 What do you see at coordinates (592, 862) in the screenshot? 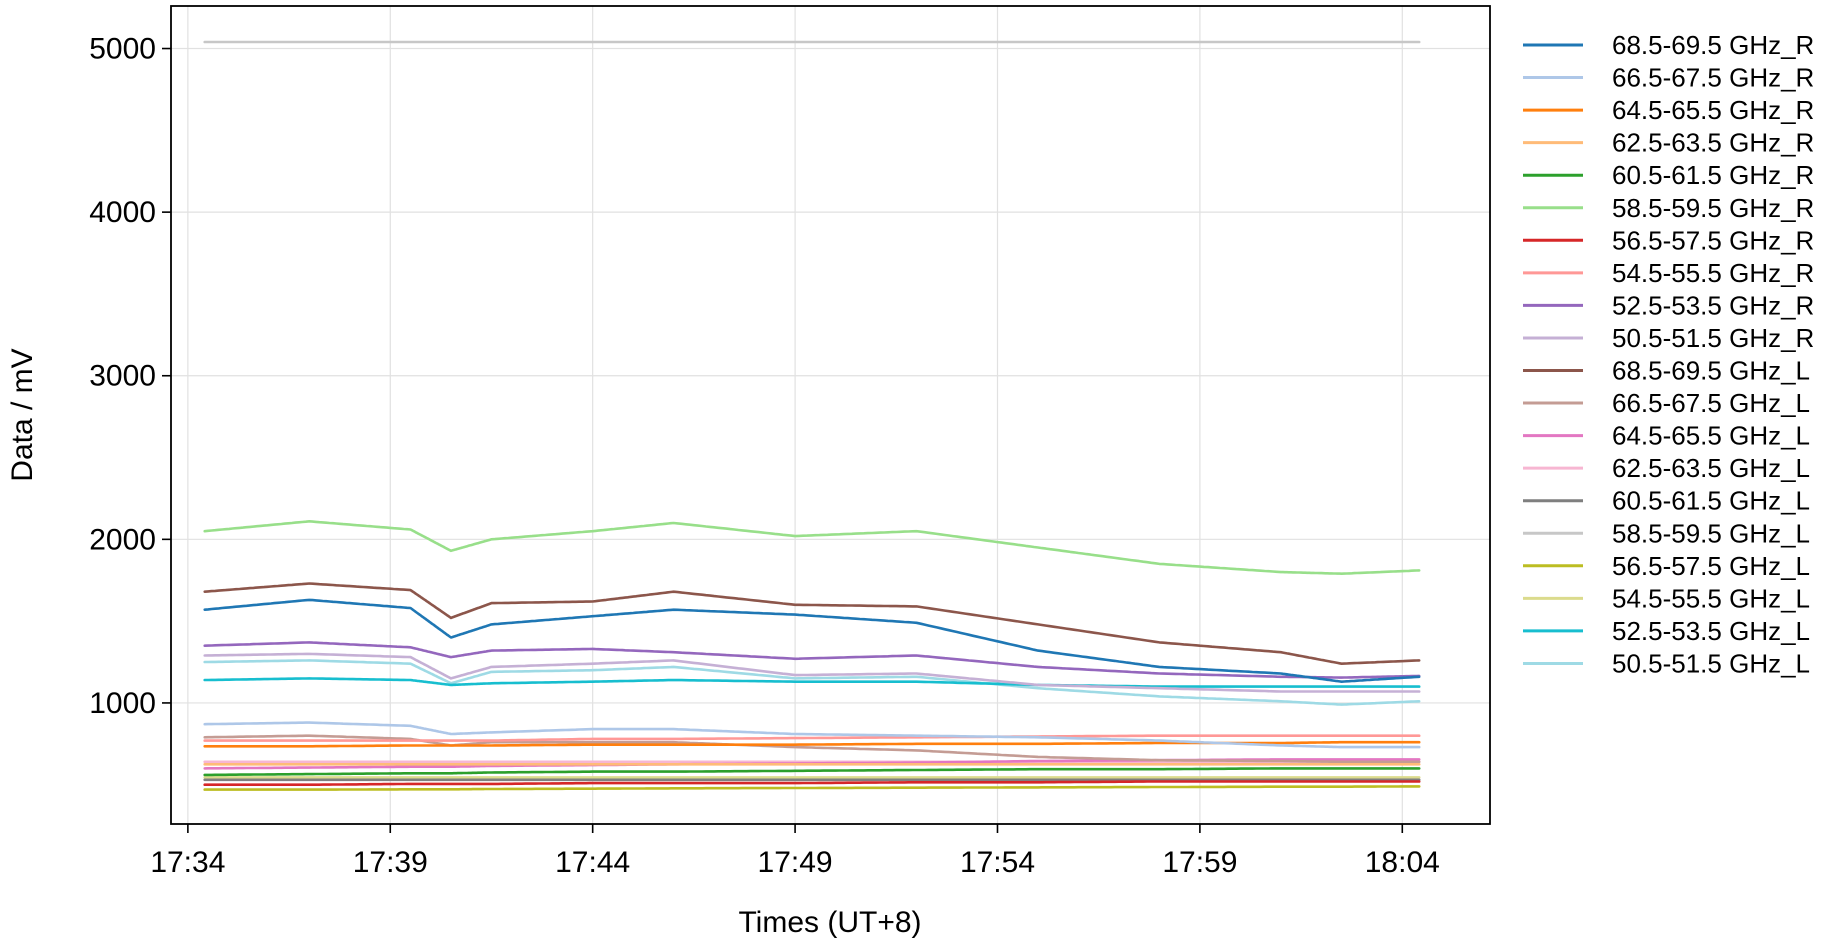
I see `x-tick-label: 17:44` at bounding box center [592, 862].